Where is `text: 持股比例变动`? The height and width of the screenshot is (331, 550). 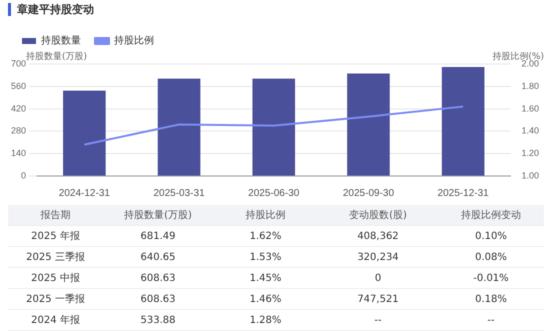 text: 持股比例变动 is located at coordinates (491, 215).